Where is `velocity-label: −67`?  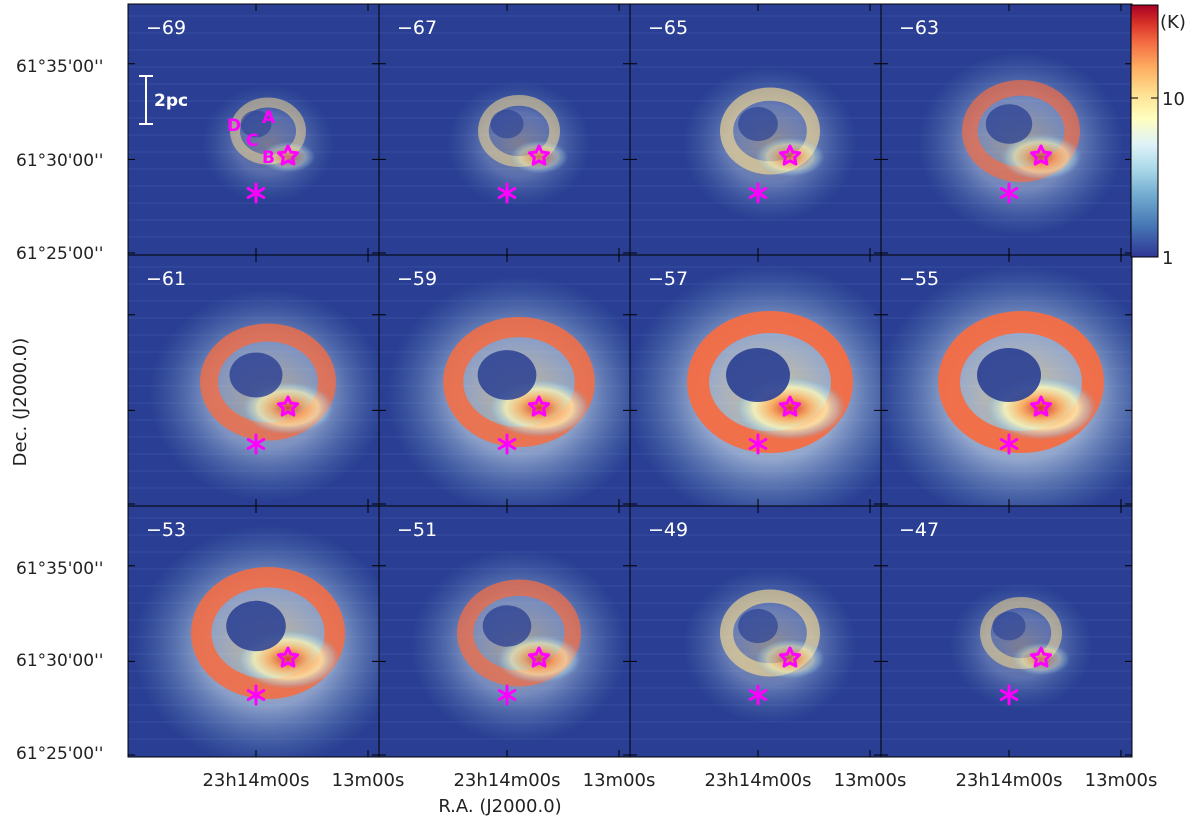 velocity-label: −67 is located at coordinates (417, 28).